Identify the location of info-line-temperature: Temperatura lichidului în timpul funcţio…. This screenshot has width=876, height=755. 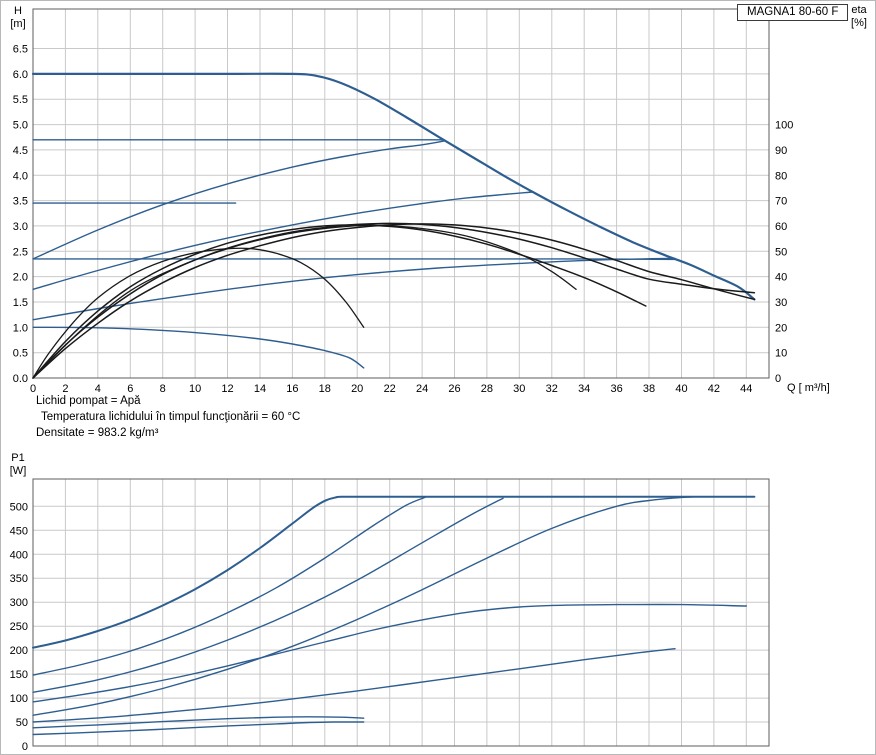
(171, 417).